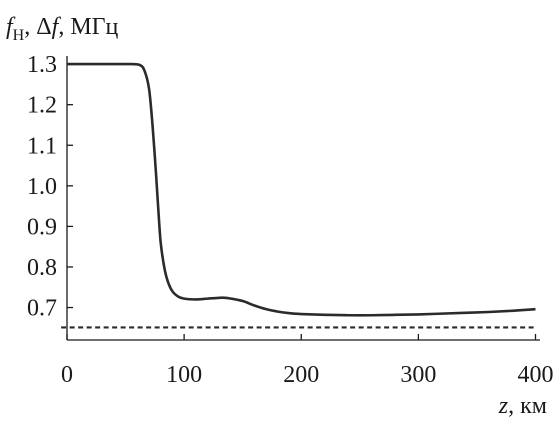 The width and height of the screenshot is (557, 423). What do you see at coordinates (307, 361) in the screenshot?
I see `x-ticks: 0 100 200 300 400` at bounding box center [307, 361].